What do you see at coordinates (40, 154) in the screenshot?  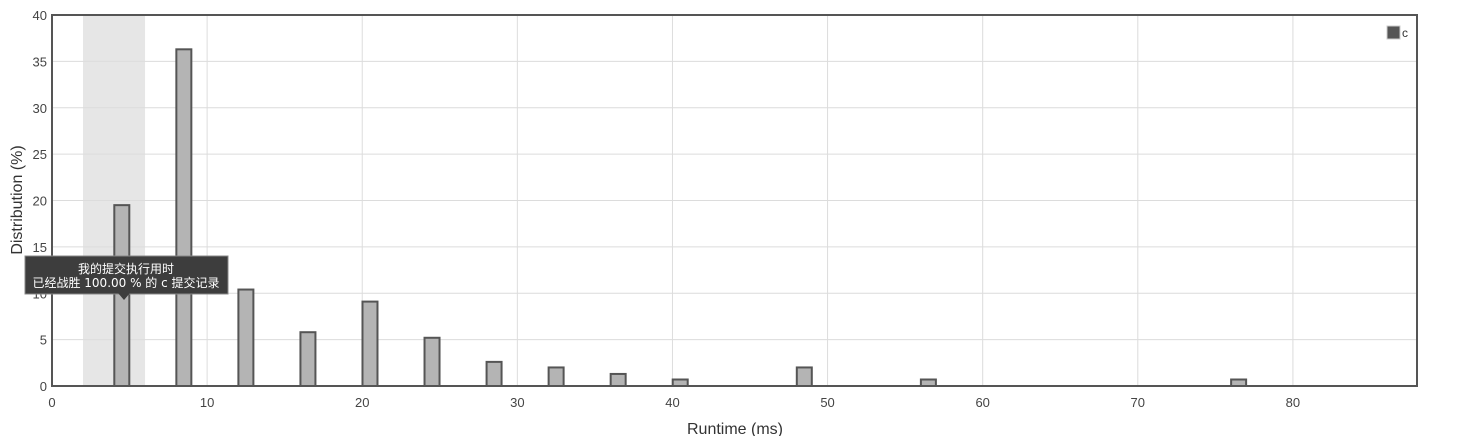 I see `y-tick-label: 25` at bounding box center [40, 154].